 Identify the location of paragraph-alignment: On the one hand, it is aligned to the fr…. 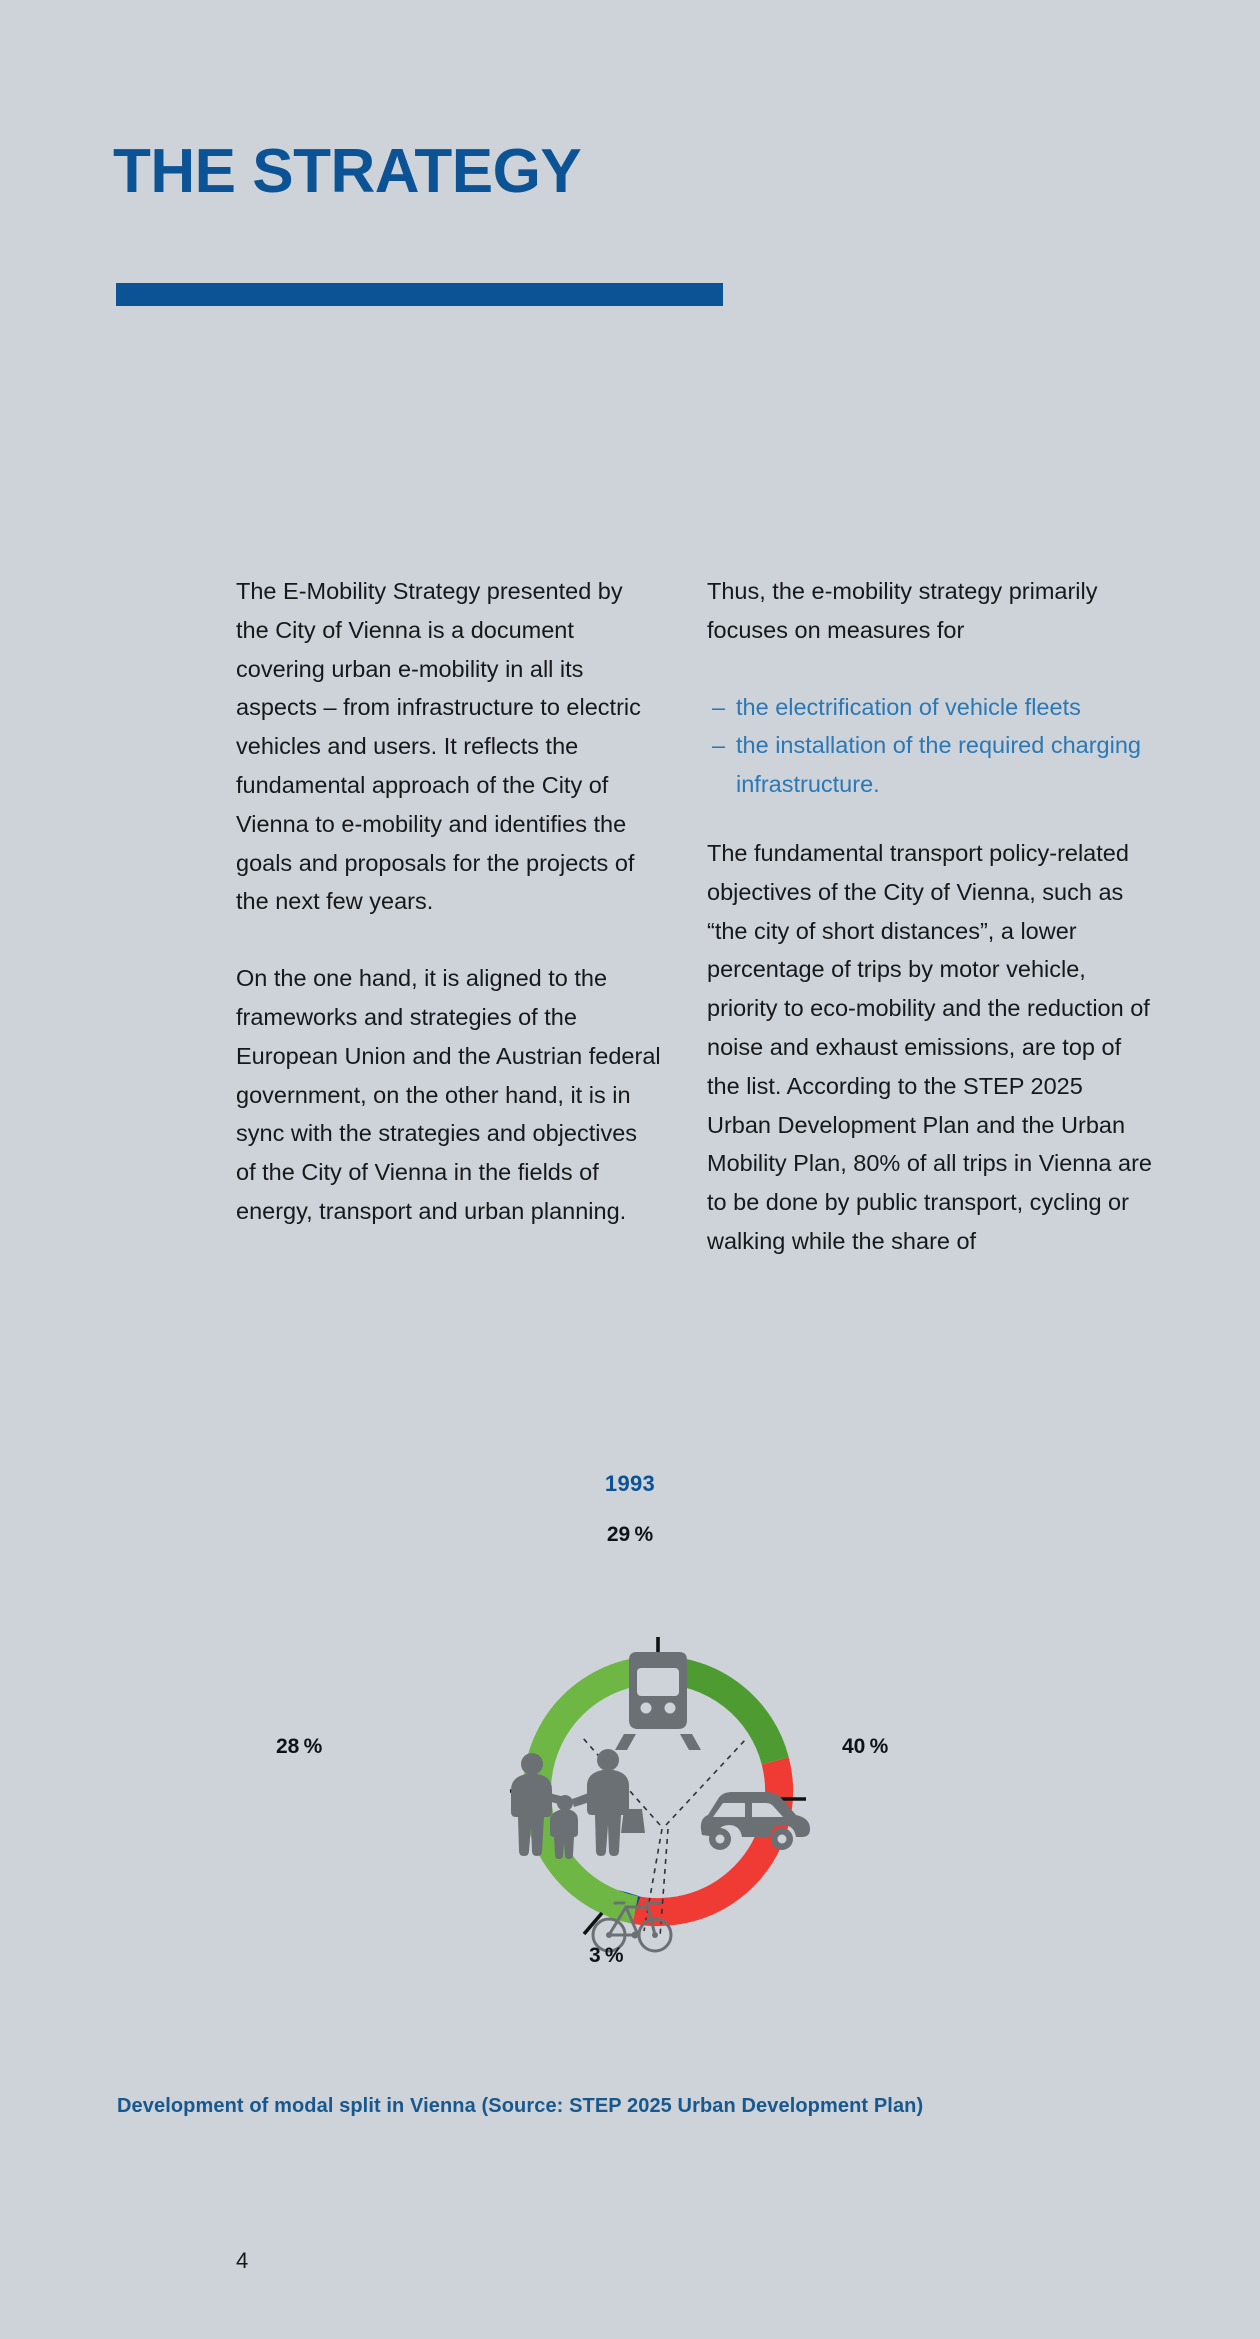
(448, 1094).